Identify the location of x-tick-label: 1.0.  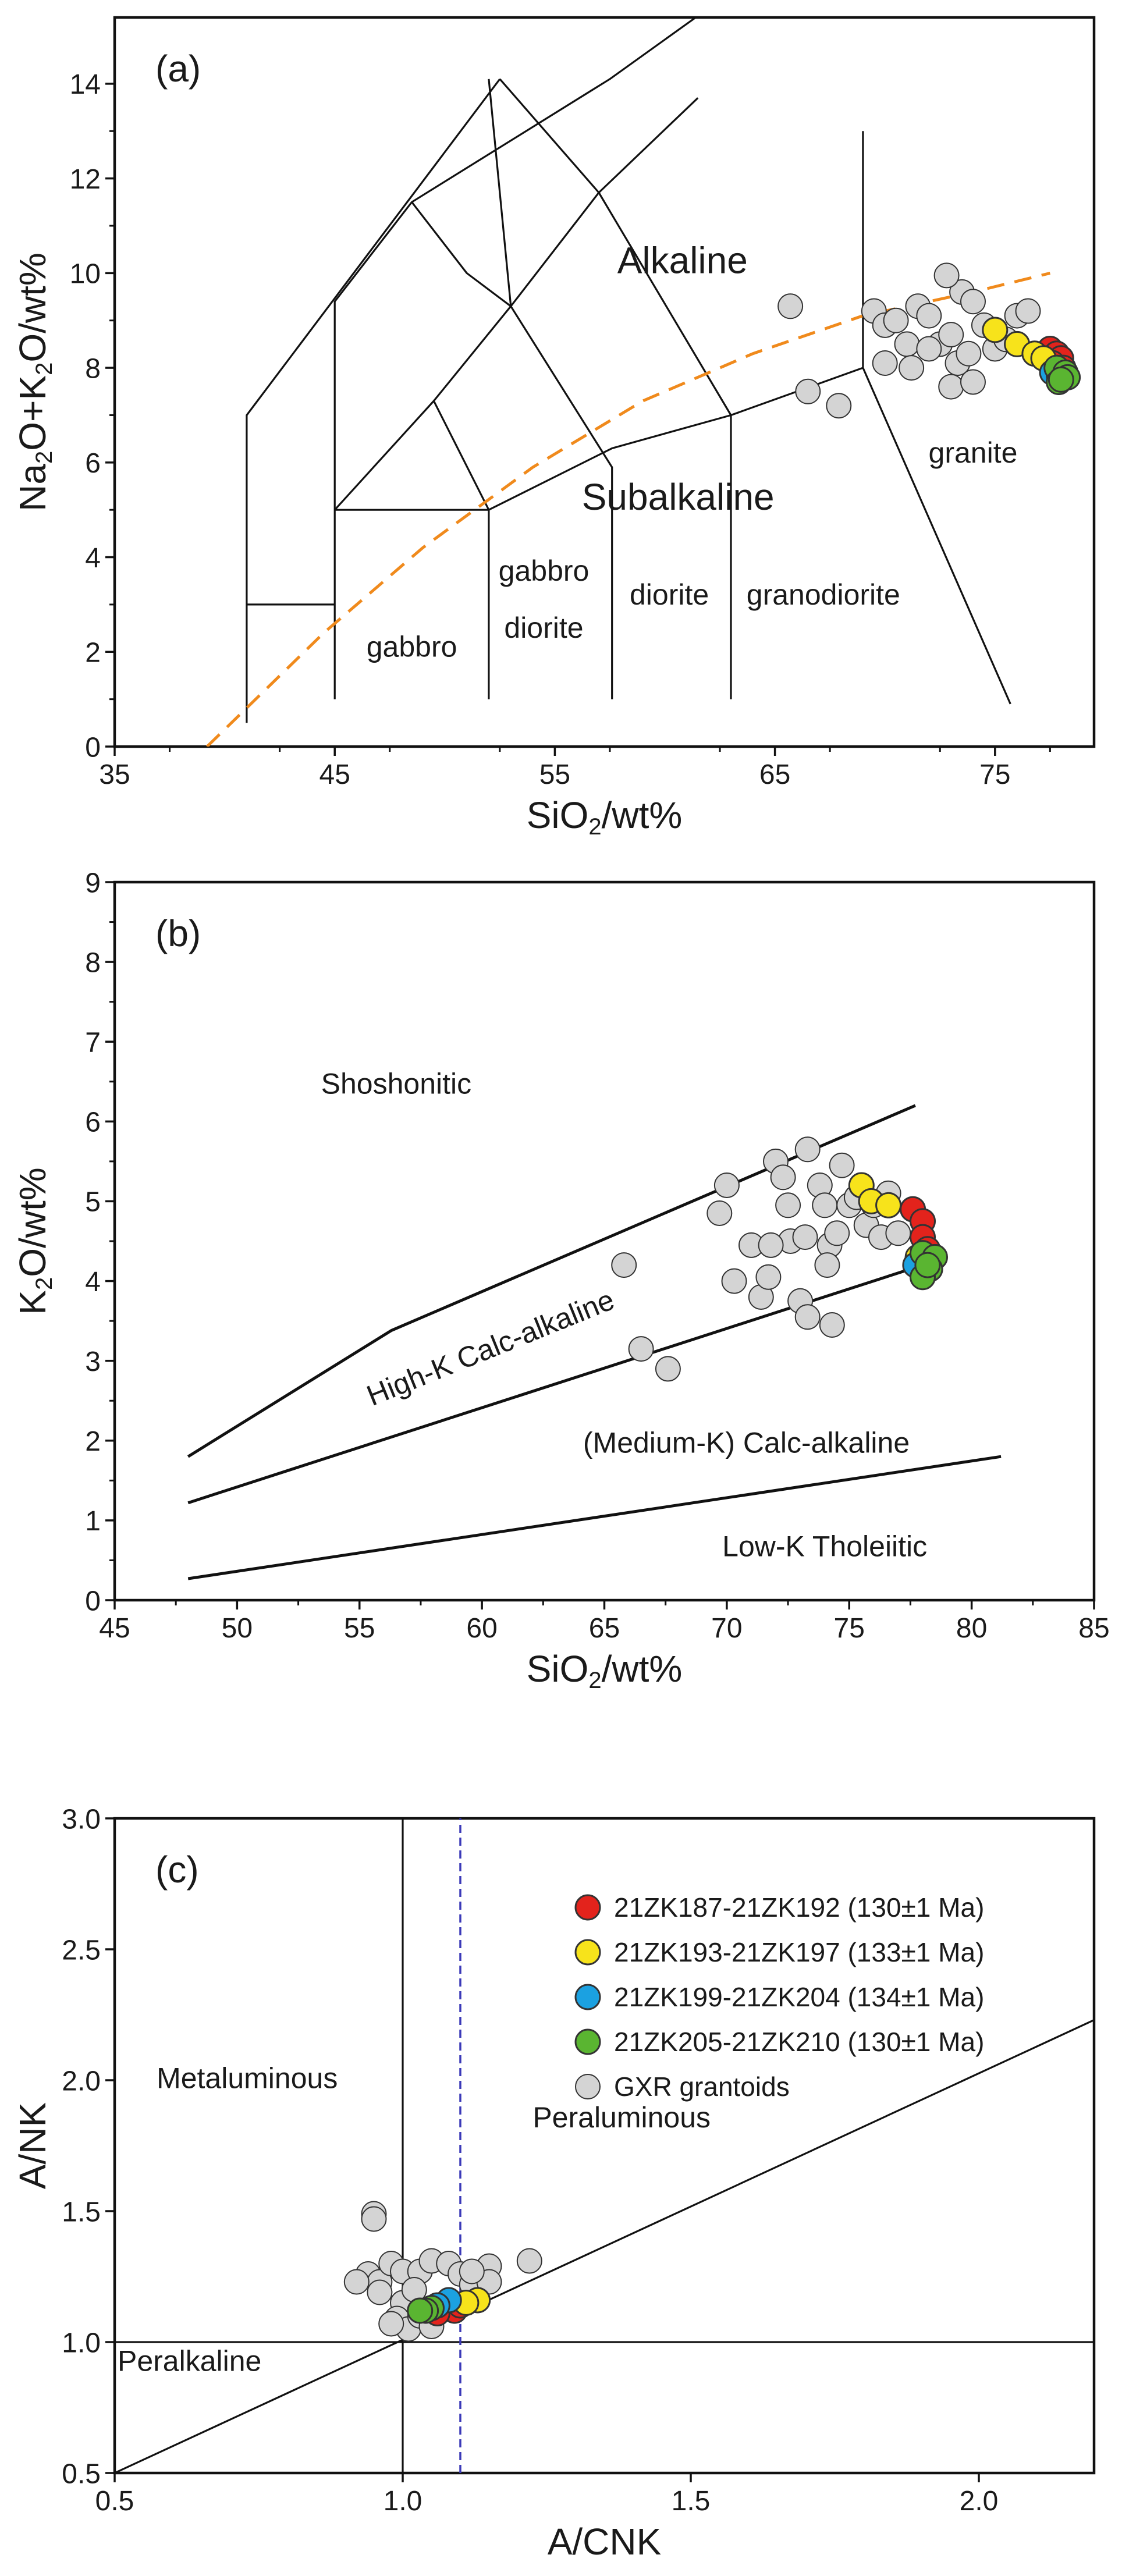
(403, 2501).